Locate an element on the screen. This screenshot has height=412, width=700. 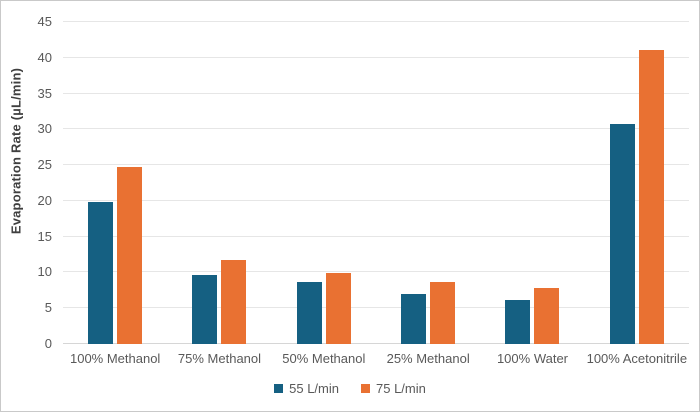
bar-55 L/min-50% Methanol is located at coordinates (309, 313).